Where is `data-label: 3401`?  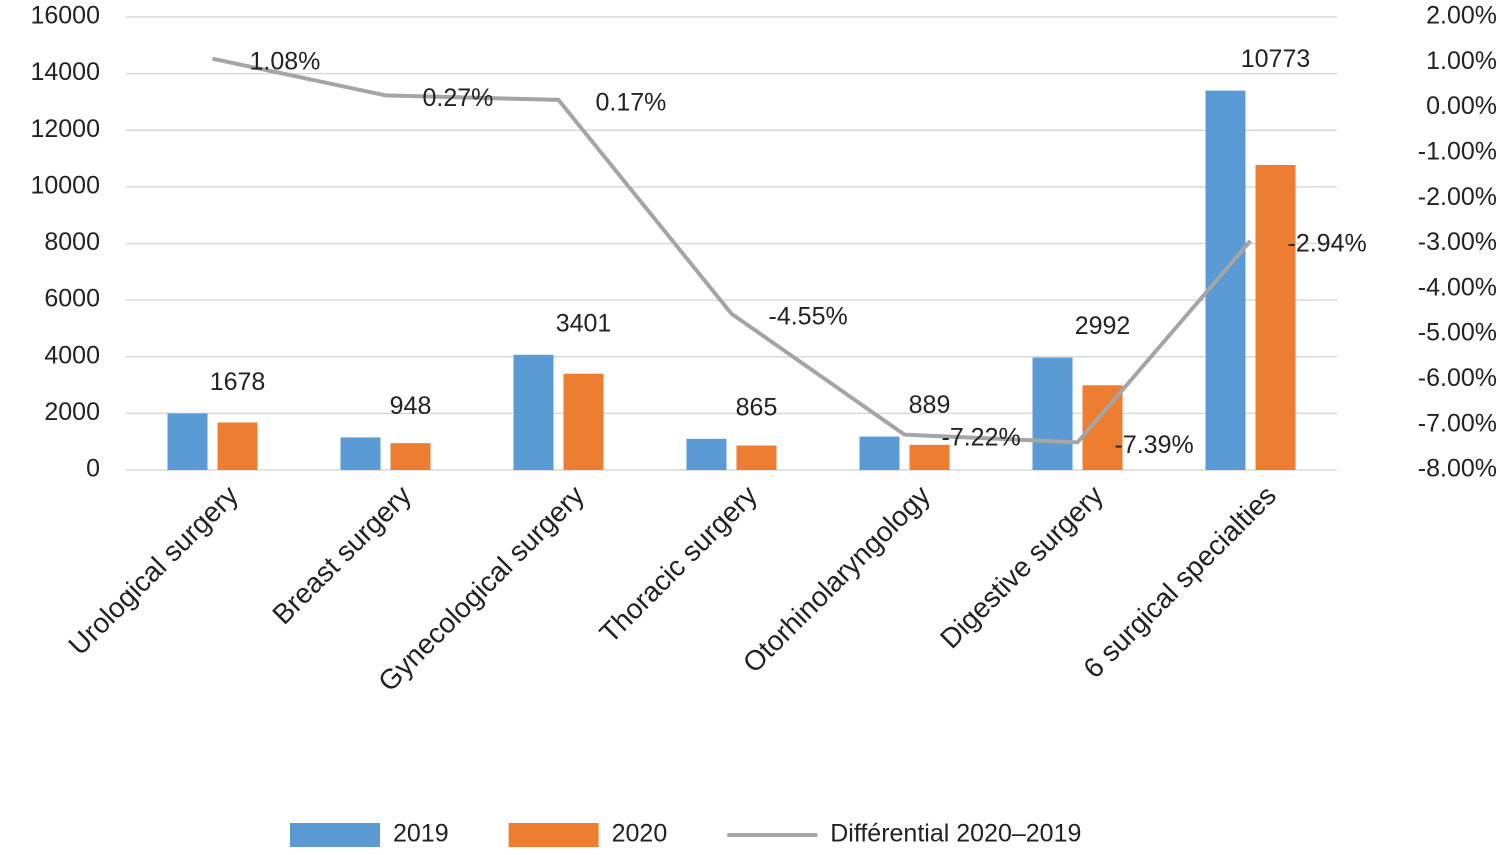
data-label: 3401 is located at coordinates (584, 323).